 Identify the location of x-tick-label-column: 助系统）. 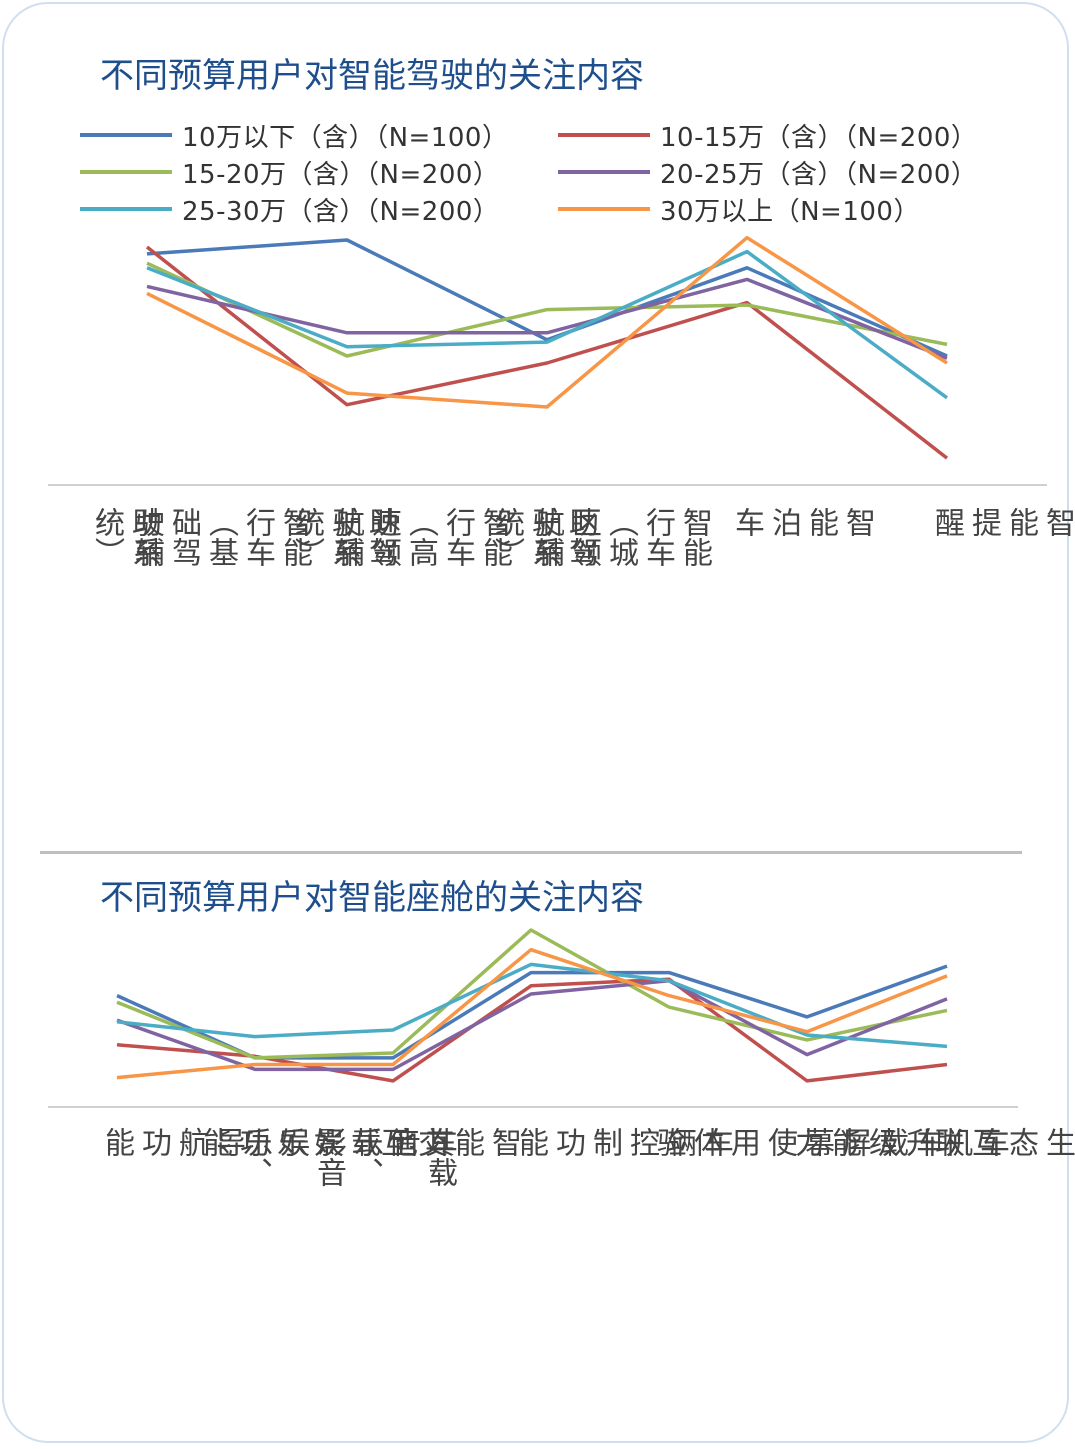
(125, 537).